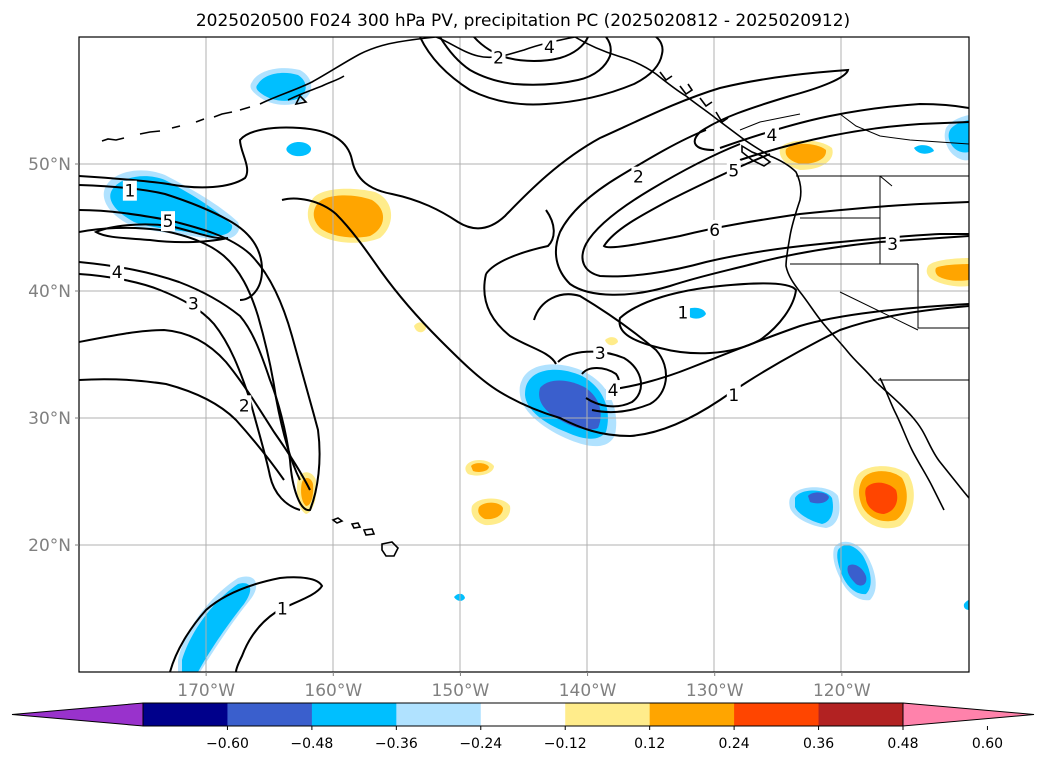  I want to click on west-coast, so click(869, 327).